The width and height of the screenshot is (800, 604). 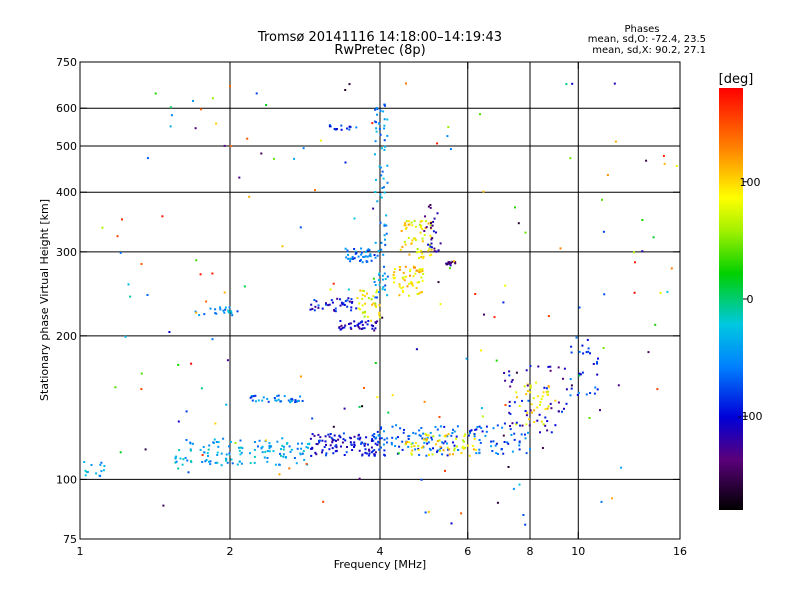 What do you see at coordinates (578, 551) in the screenshot?
I see `x-tick-label: 10` at bounding box center [578, 551].